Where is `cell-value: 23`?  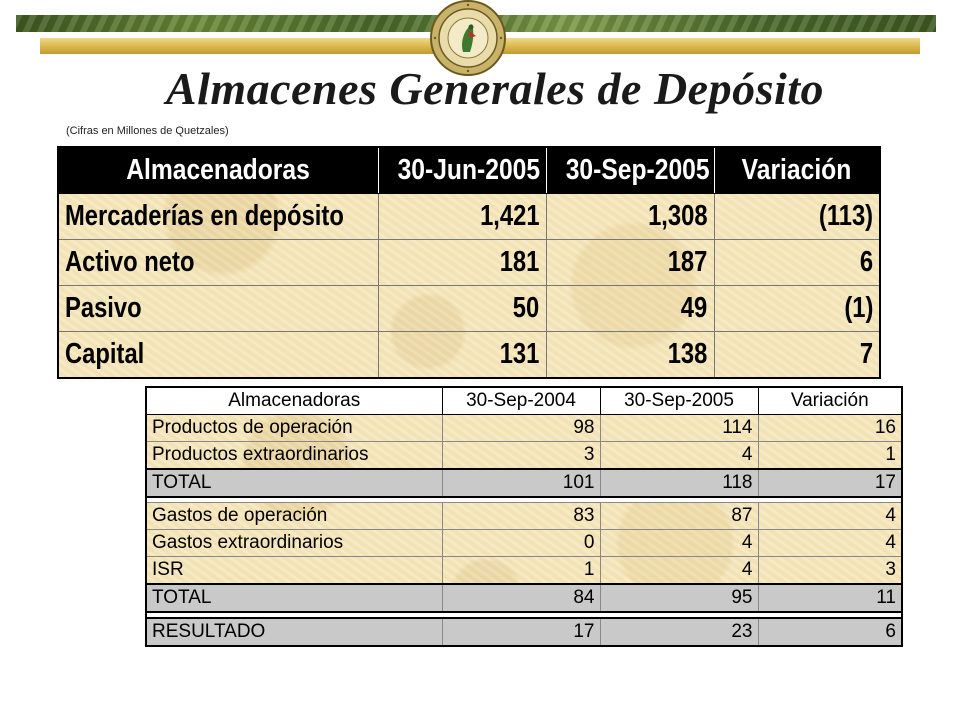
cell-value: 23 is located at coordinates (679, 632).